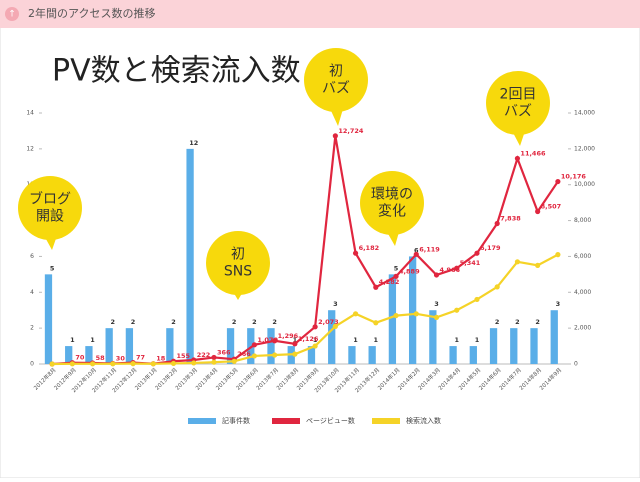 Image resolution: width=640 pixels, height=482 pixels. Describe the element at coordinates (161, 359) in the screenshot. I see `point-label: 18` at that location.